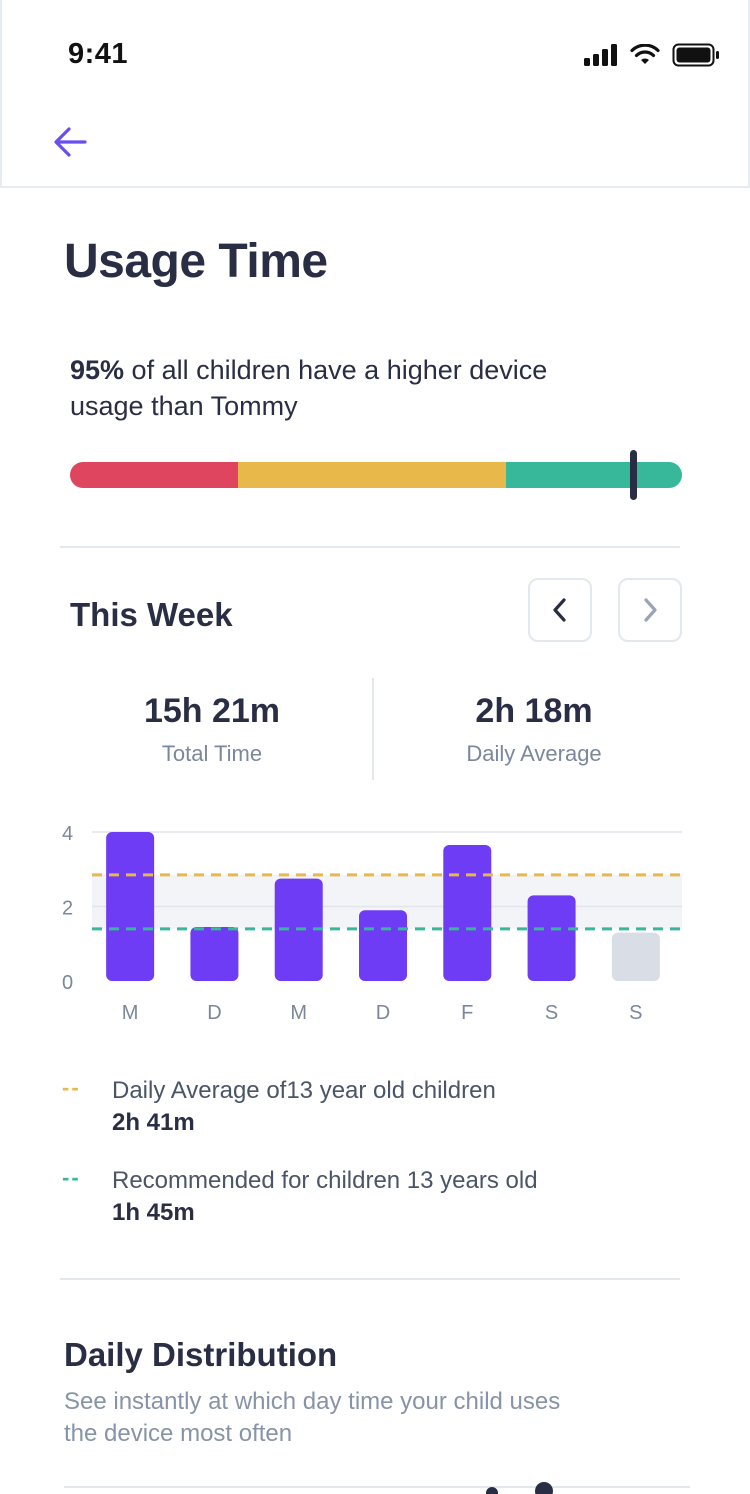  What do you see at coordinates (492, 1490) in the screenshot?
I see `distribution-dot` at bounding box center [492, 1490].